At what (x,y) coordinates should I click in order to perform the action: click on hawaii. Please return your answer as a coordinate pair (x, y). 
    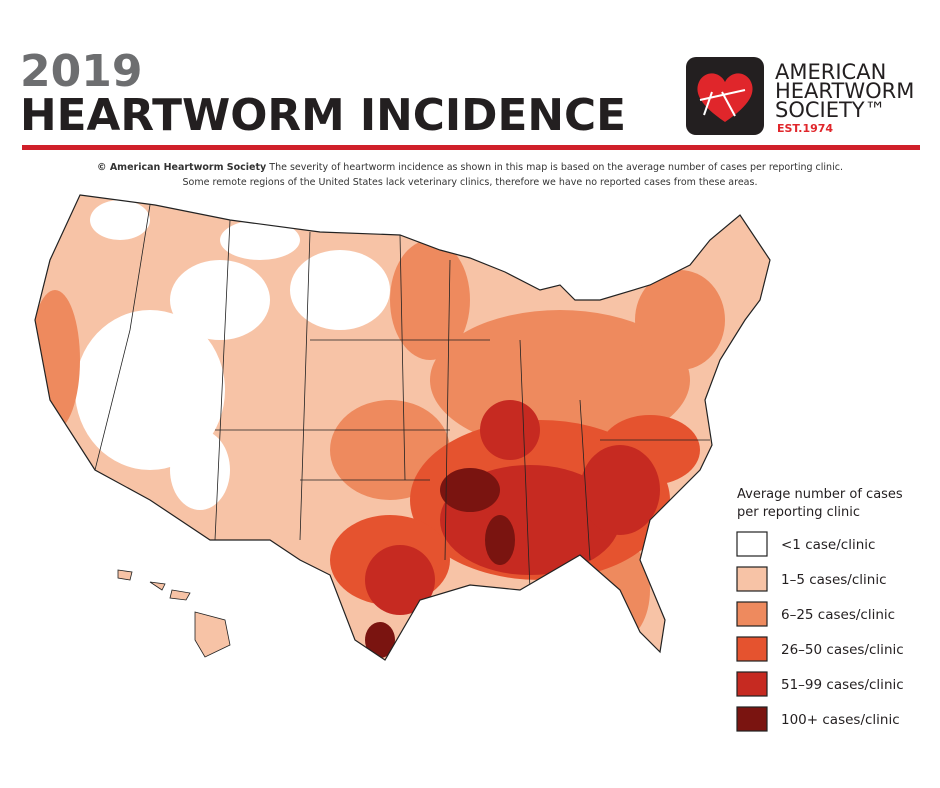
    Looking at the image, I should click on (174, 613).